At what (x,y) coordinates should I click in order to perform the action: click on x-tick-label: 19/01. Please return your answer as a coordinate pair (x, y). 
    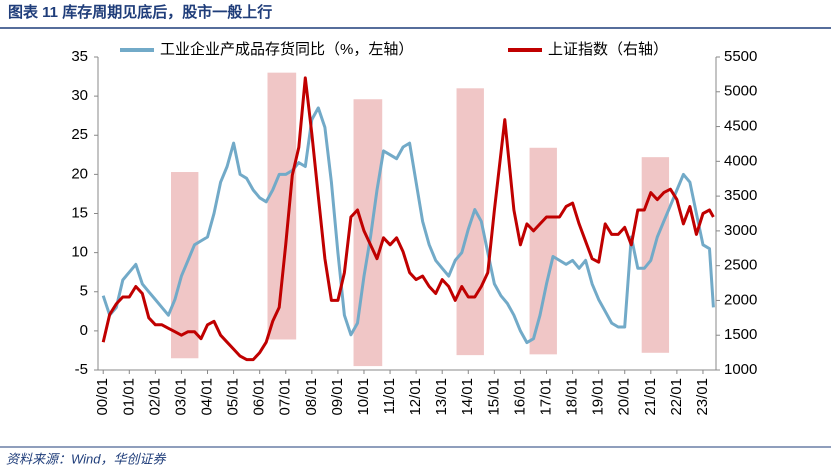
    Looking at the image, I should click on (598, 397).